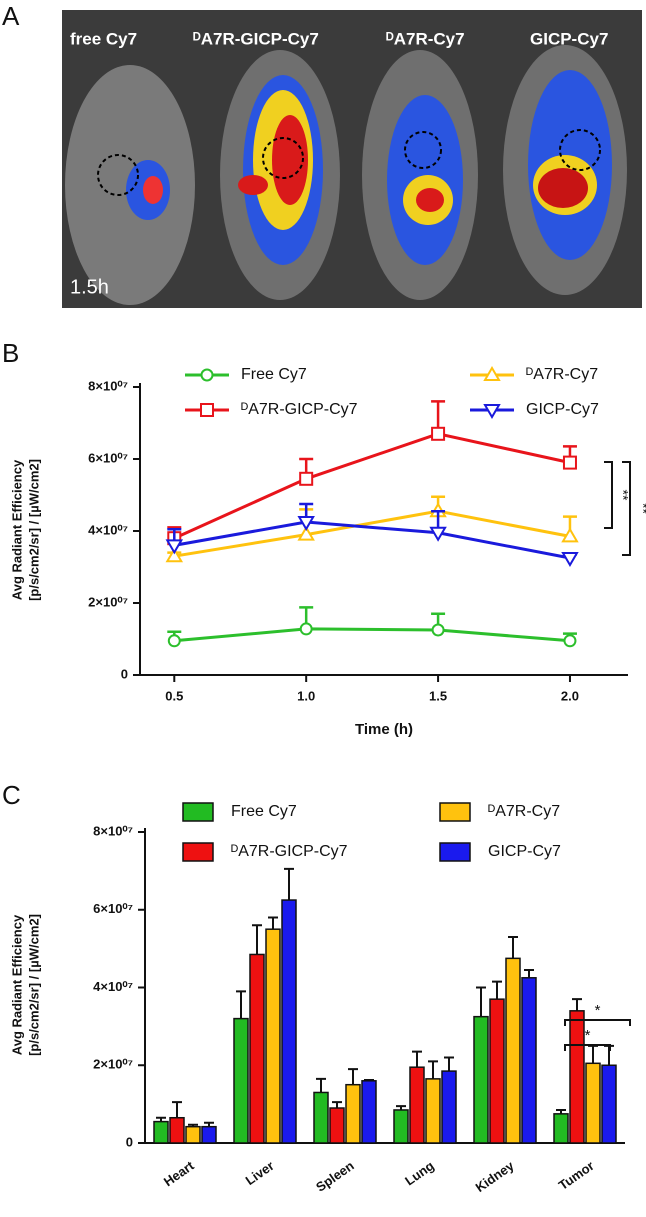 The image size is (646, 1217). What do you see at coordinates (425, 38) in the screenshot?
I see `image-label: ᴰA7R-Cy7` at bounding box center [425, 38].